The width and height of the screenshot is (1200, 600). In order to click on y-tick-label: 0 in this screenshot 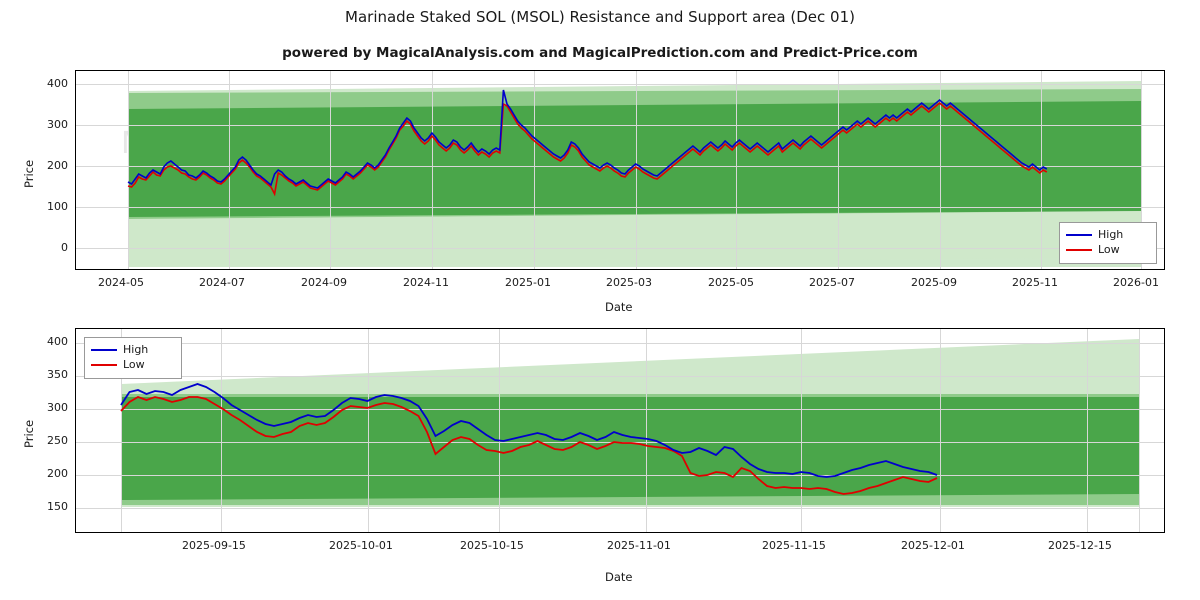, I will do `click(64, 247)`.